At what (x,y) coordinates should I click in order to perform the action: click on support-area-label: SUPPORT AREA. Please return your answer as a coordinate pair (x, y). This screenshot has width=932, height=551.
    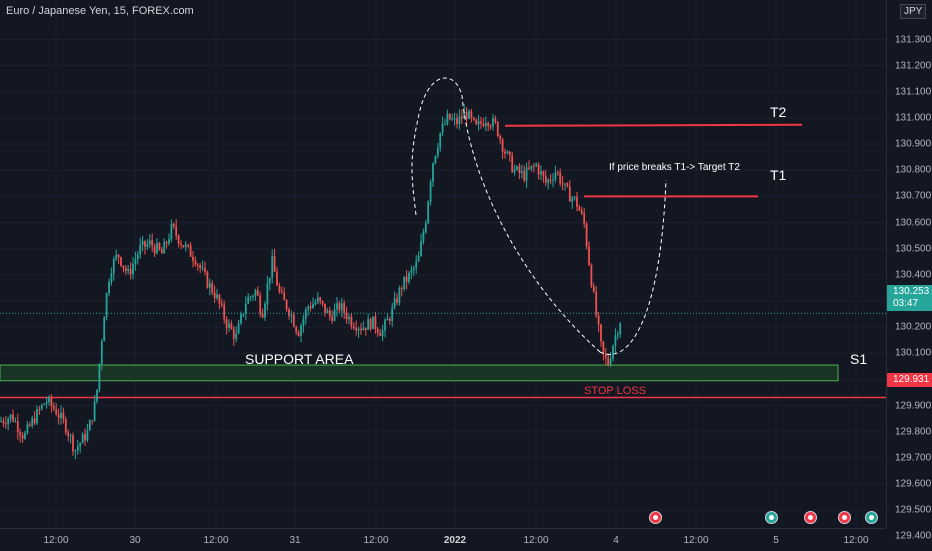
    Looking at the image, I should click on (299, 359).